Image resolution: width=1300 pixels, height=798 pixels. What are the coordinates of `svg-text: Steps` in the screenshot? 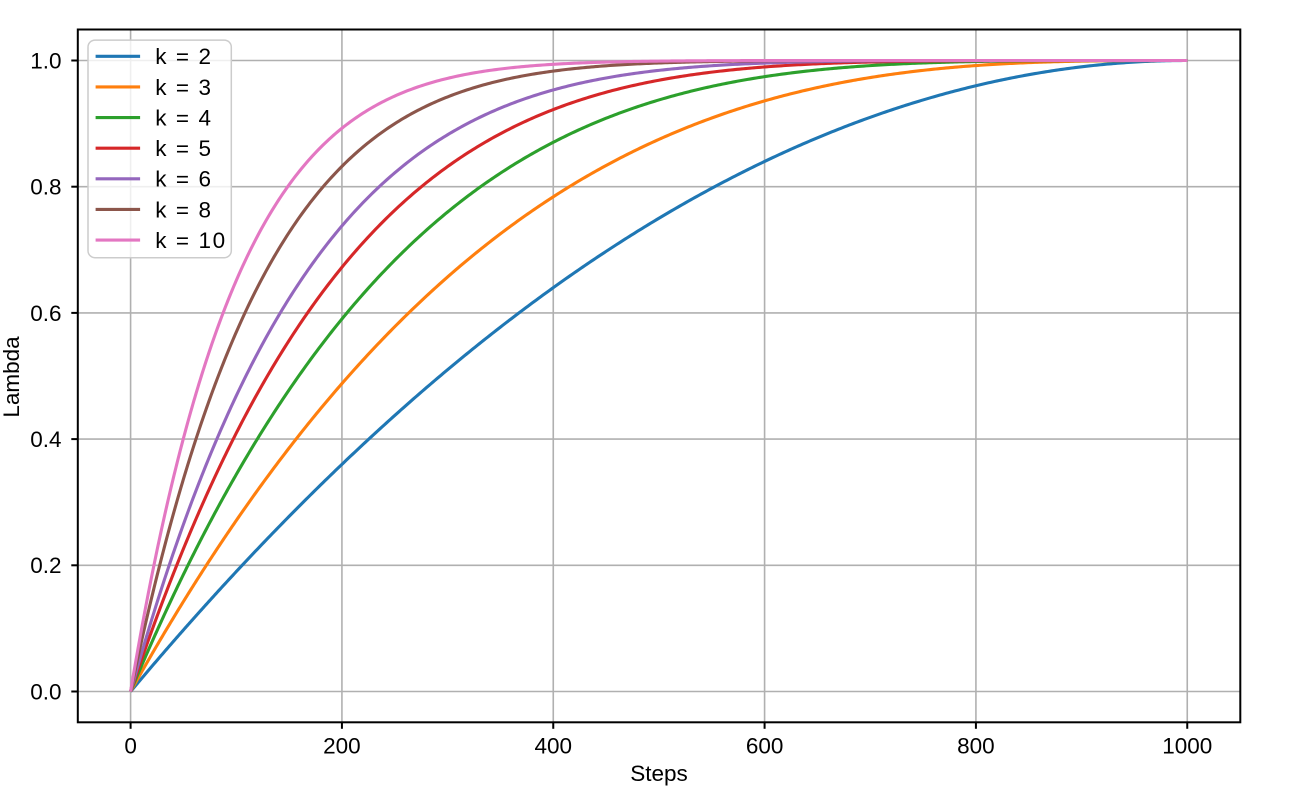 It's located at (659, 773).